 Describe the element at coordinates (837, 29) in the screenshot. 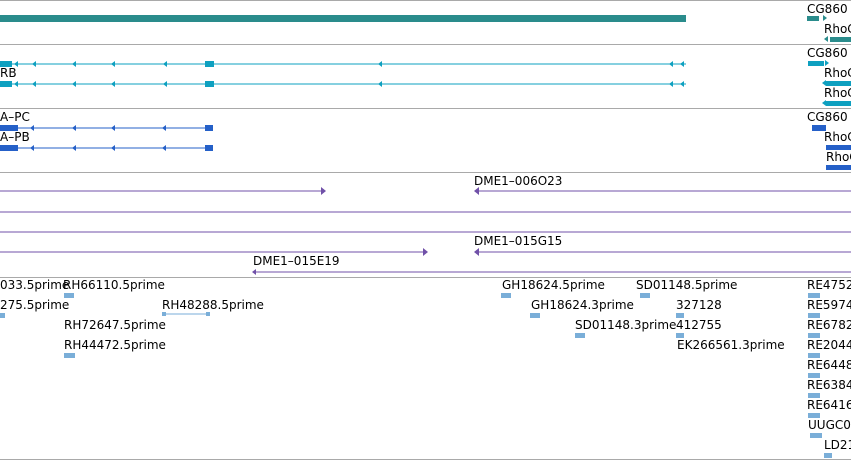

I see `gene-label-rhoc: RhoC` at that location.